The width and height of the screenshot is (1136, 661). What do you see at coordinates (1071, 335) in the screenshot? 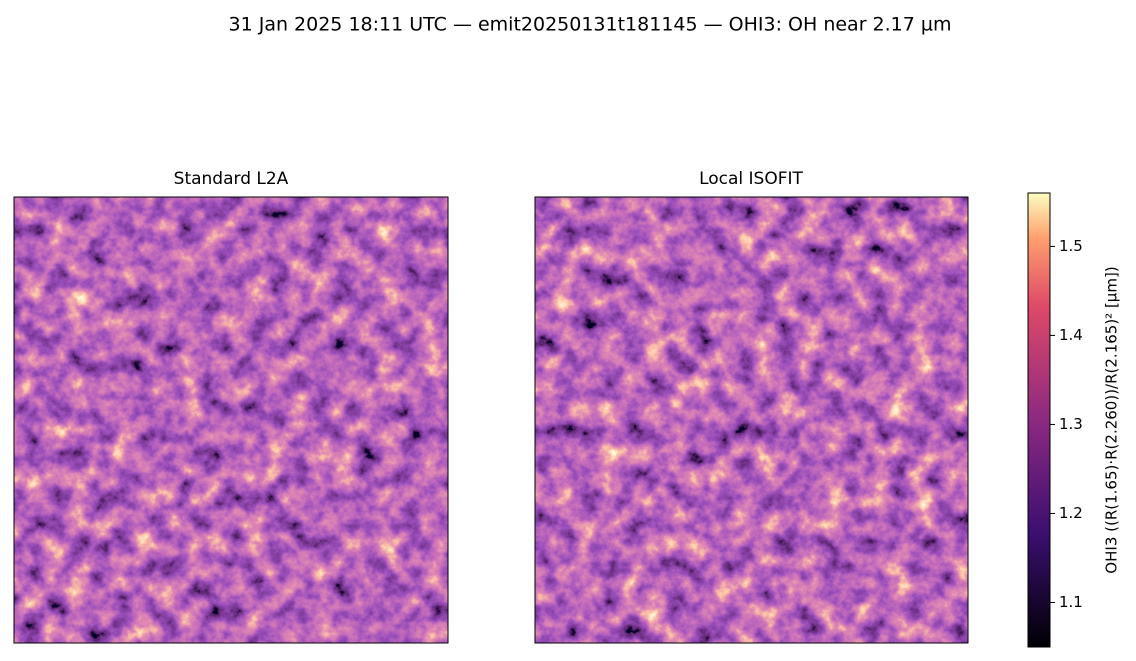
I see `colorbar-tick-label: 1.4` at bounding box center [1071, 335].